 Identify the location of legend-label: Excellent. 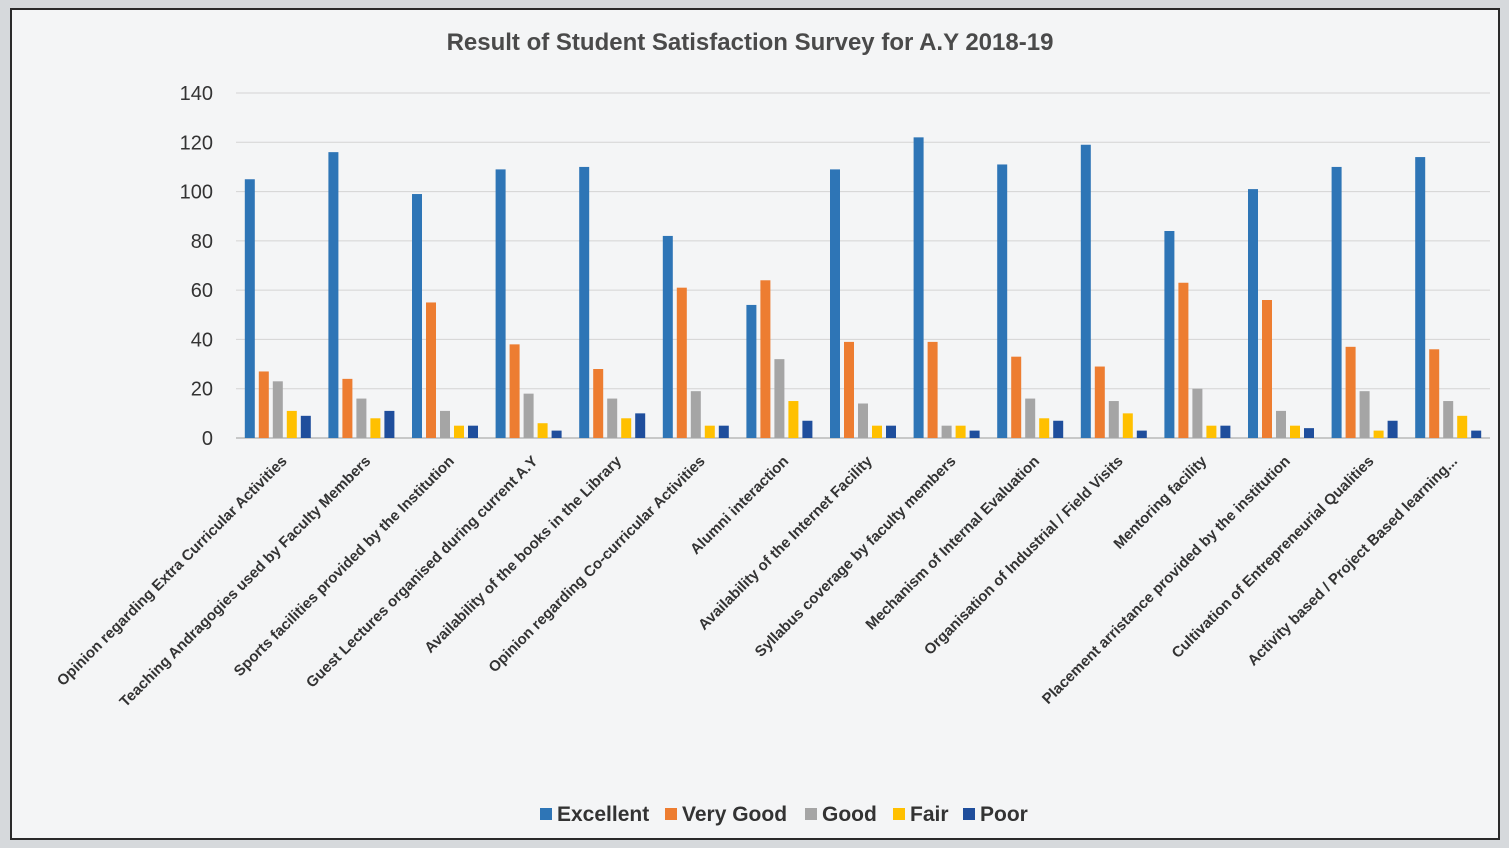
(603, 814).